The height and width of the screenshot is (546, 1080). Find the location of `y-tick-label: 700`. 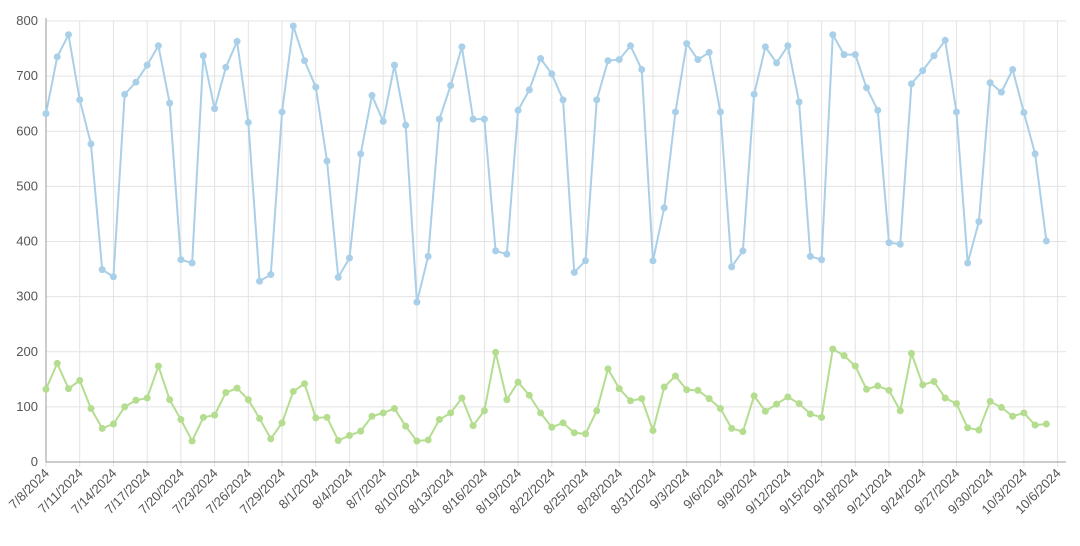

y-tick-label: 700 is located at coordinates (27, 75).